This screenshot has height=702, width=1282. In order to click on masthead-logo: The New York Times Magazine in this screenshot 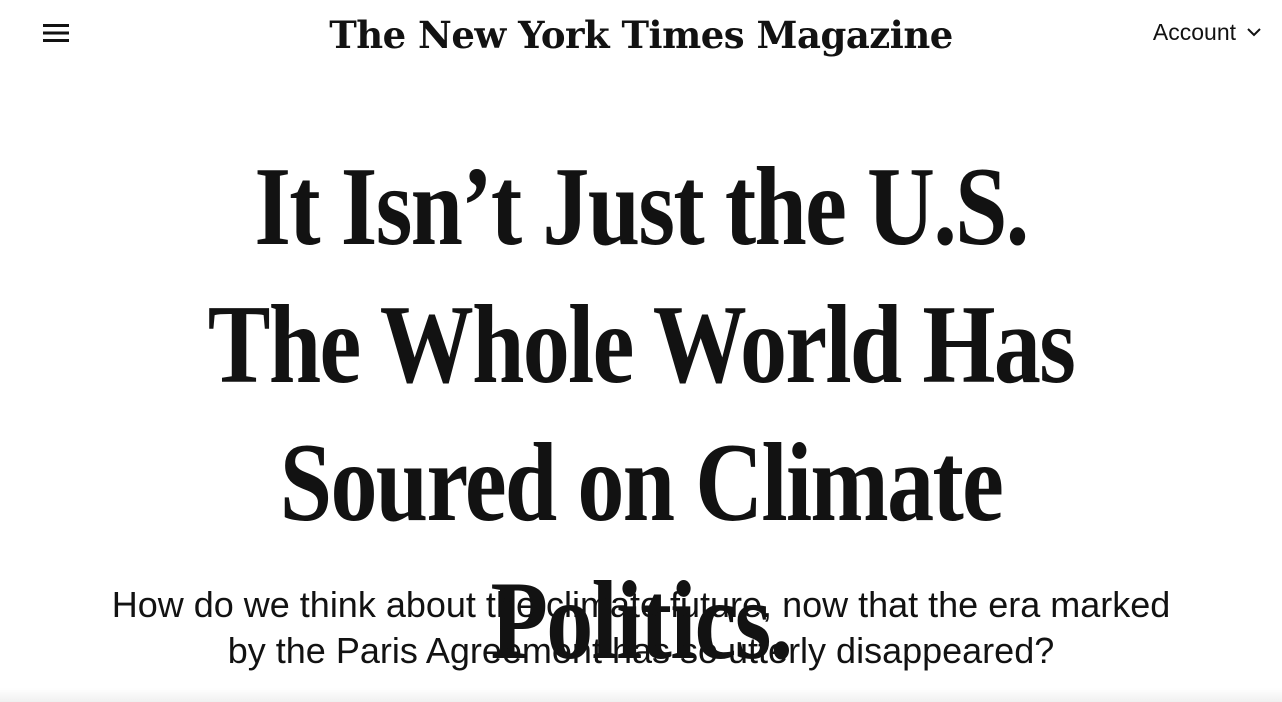, I will do `click(641, 35)`.